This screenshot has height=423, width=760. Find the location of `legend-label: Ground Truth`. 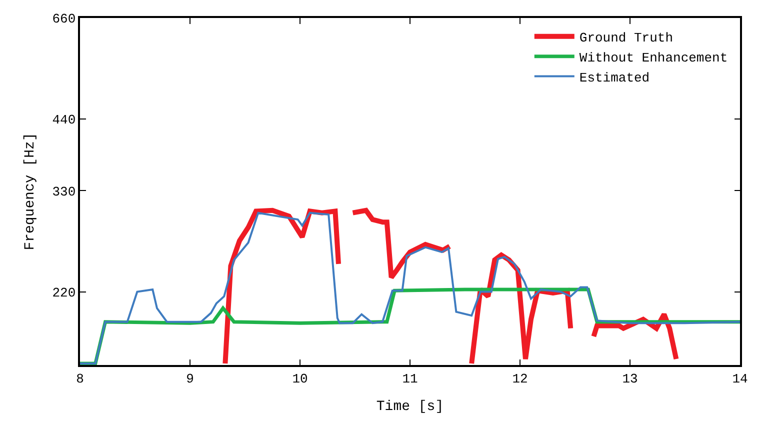

legend-label: Ground Truth is located at coordinates (626, 38).